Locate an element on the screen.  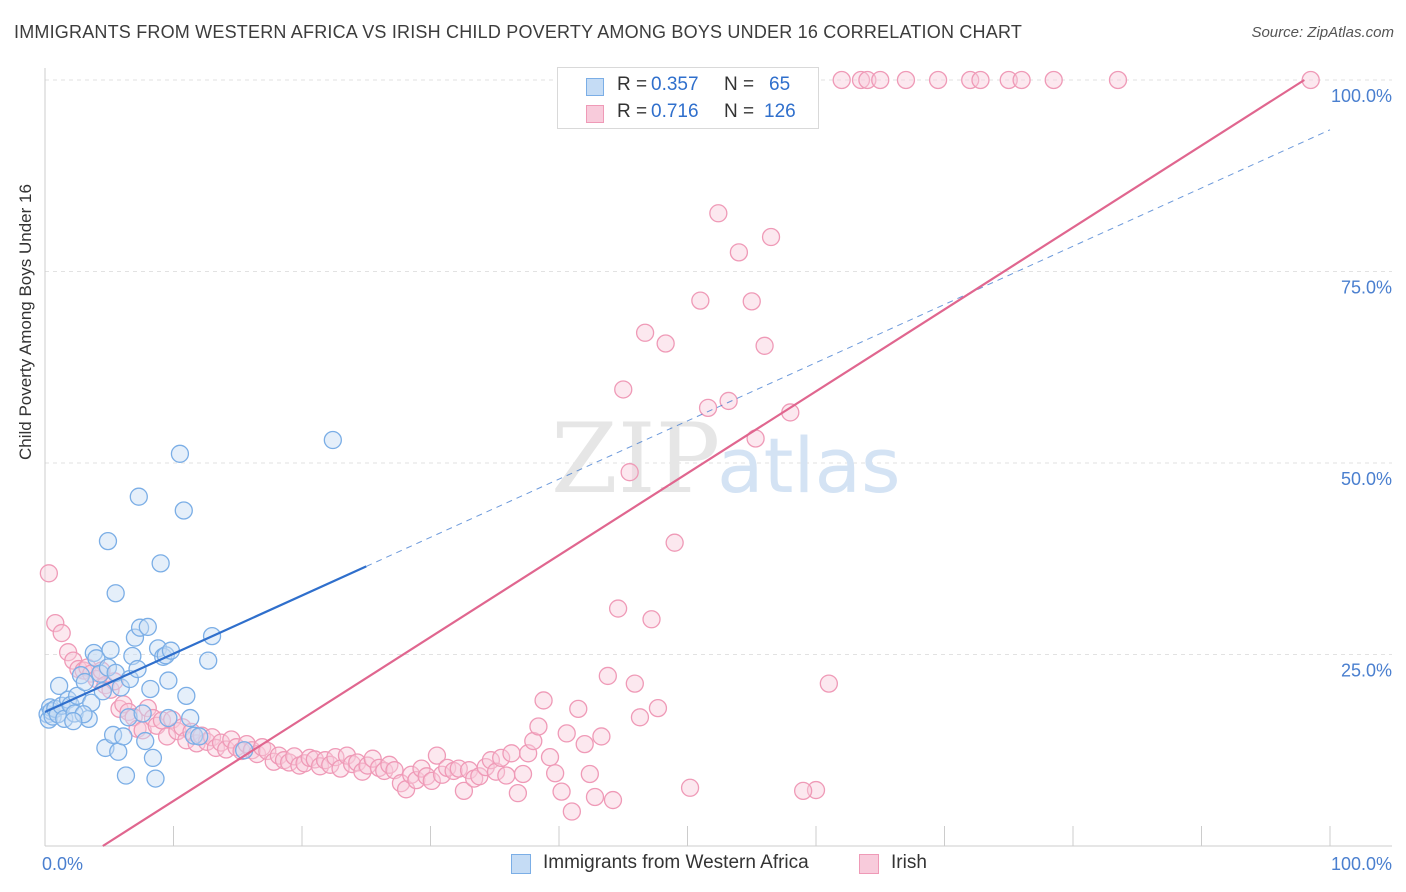
legend-label-western-africa: Immigrants from Western Africa is located at coordinates (676, 862).